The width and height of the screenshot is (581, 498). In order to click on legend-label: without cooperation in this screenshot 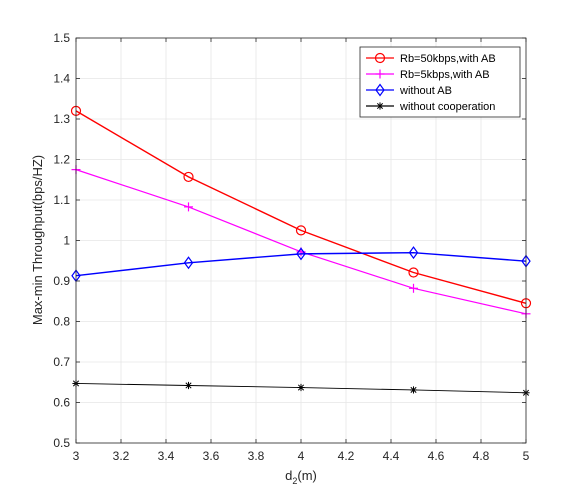, I will do `click(447, 107)`.